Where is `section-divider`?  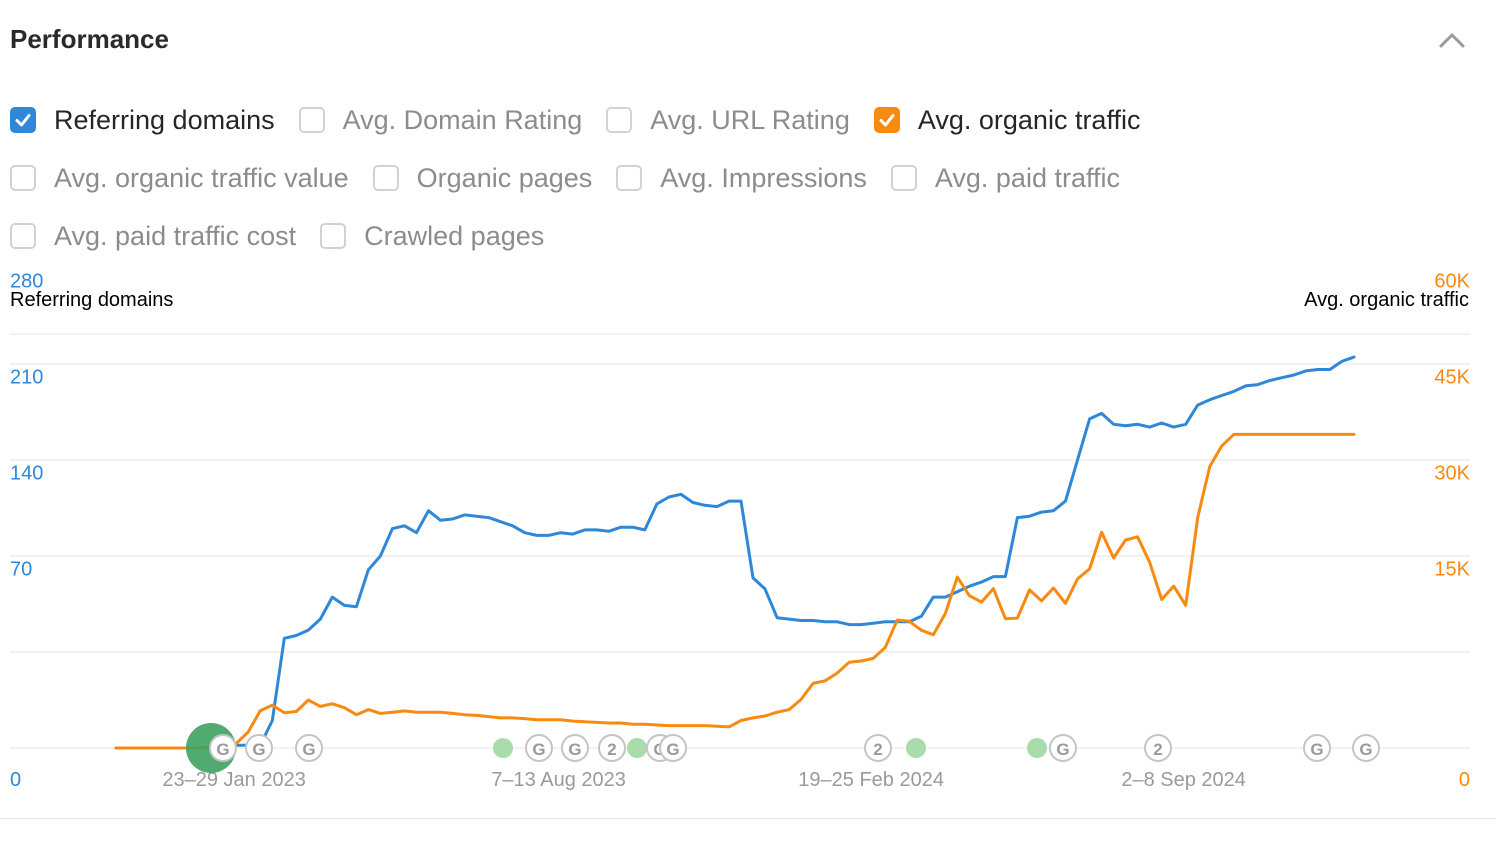 section-divider is located at coordinates (748, 818).